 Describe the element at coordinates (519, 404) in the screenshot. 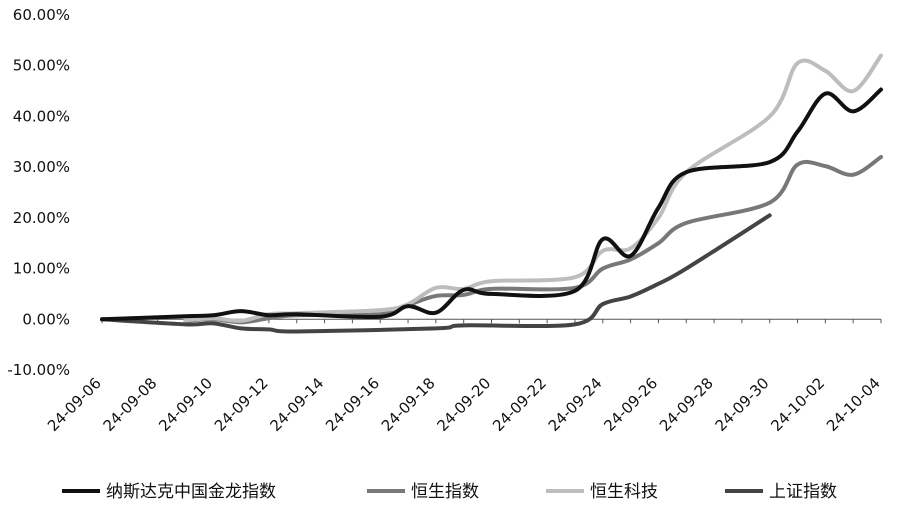

I see `x-tick-label: 24-09-22` at that location.